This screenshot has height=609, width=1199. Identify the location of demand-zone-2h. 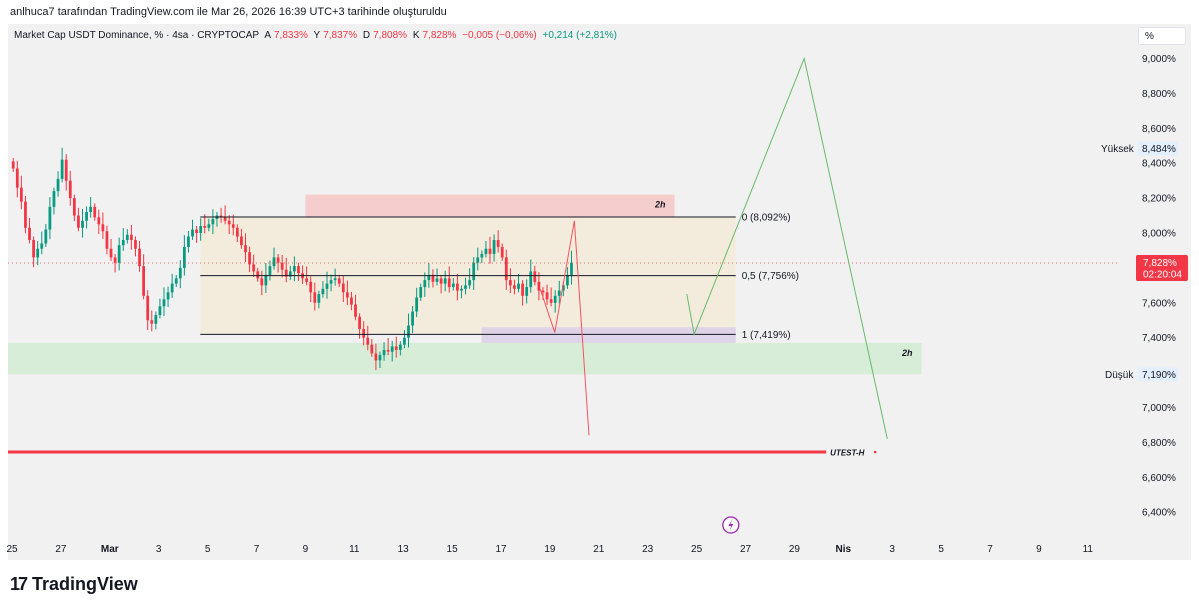
(465, 358).